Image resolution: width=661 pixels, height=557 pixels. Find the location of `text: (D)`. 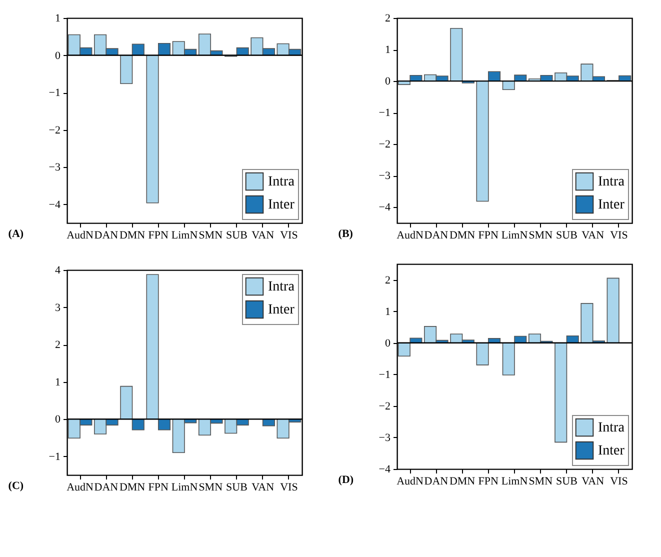

text: (D) is located at coordinates (346, 480).